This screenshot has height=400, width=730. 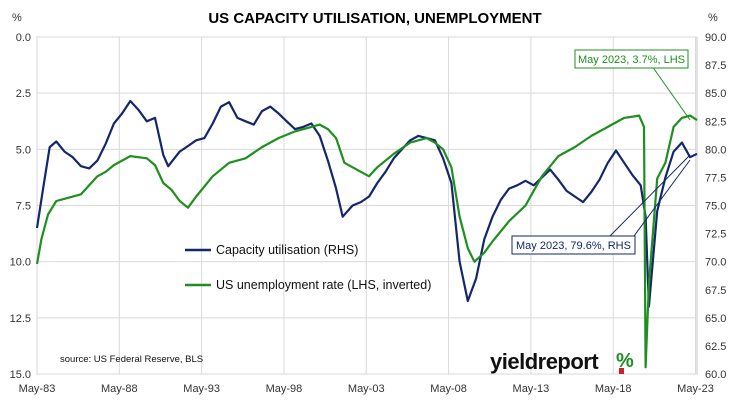 I want to click on x-tick-label: May-98, so click(x=284, y=389).